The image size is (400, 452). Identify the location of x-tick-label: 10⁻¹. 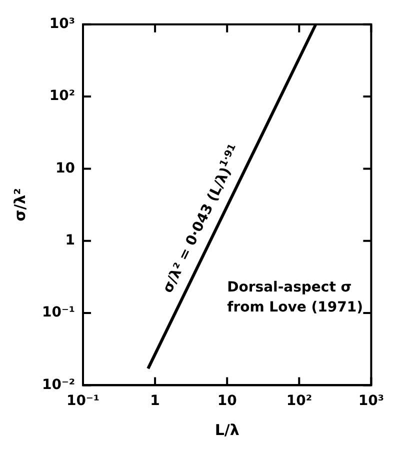
(83, 401).